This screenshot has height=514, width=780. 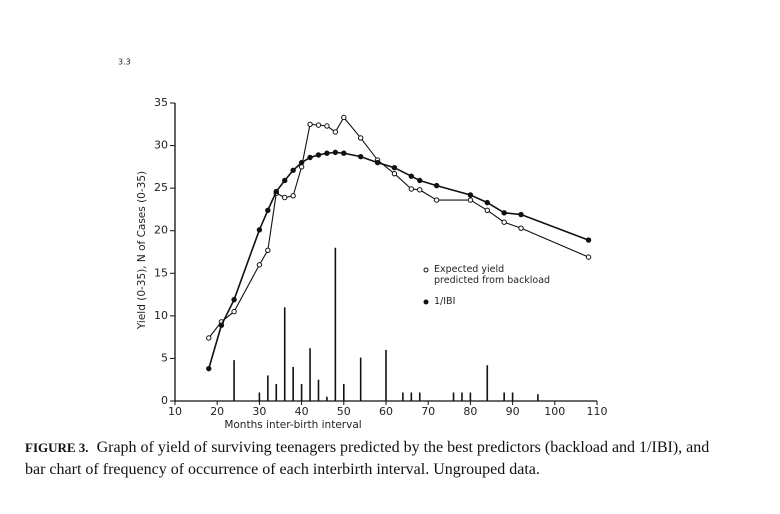 What do you see at coordinates (554, 411) in the screenshot?
I see `x-tick-label: 100` at bounding box center [554, 411].